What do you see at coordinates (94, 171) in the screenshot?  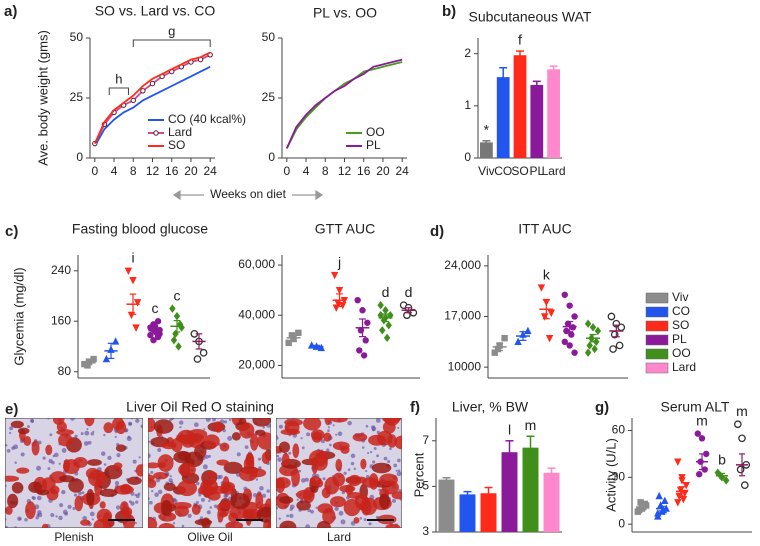 I see `x-tick-label: 0` at bounding box center [94, 171].